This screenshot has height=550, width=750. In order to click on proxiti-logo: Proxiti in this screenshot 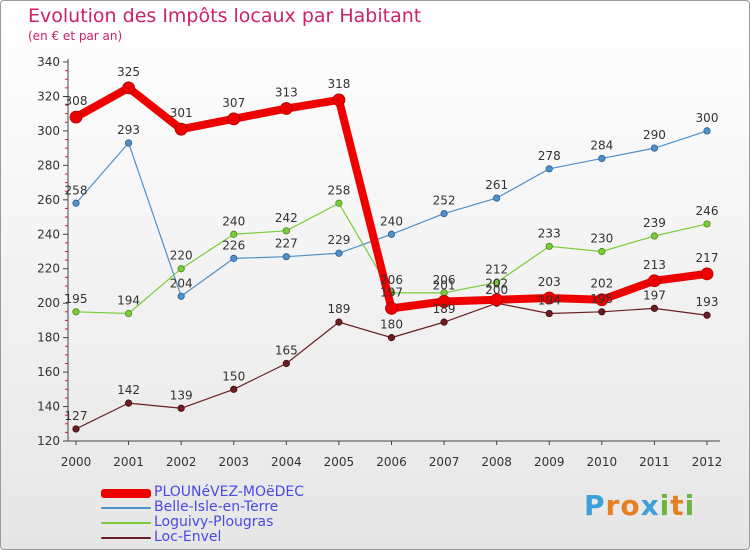, I will do `click(639, 505)`.